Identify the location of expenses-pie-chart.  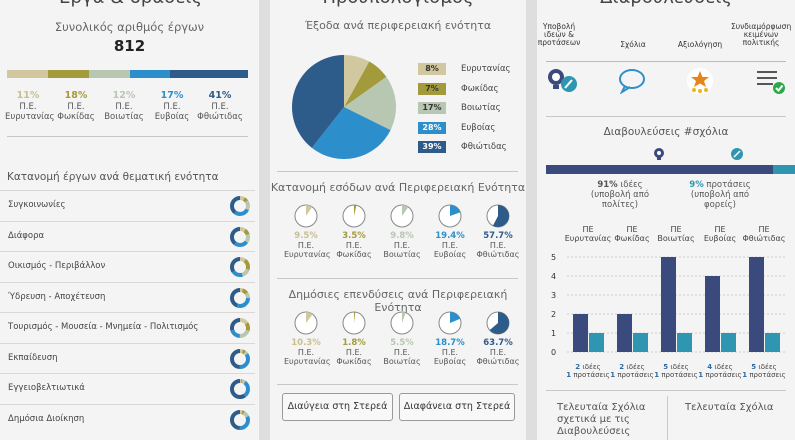
(344, 107).